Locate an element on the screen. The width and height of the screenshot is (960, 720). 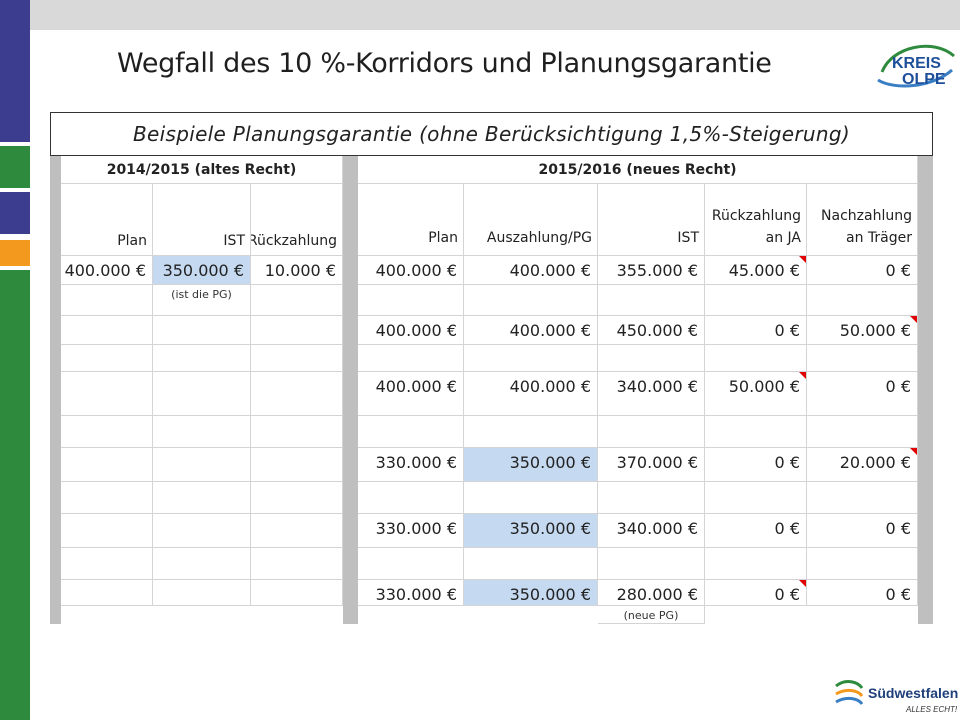
row-5-value-2: 350.000 € is located at coordinates (531, 531).